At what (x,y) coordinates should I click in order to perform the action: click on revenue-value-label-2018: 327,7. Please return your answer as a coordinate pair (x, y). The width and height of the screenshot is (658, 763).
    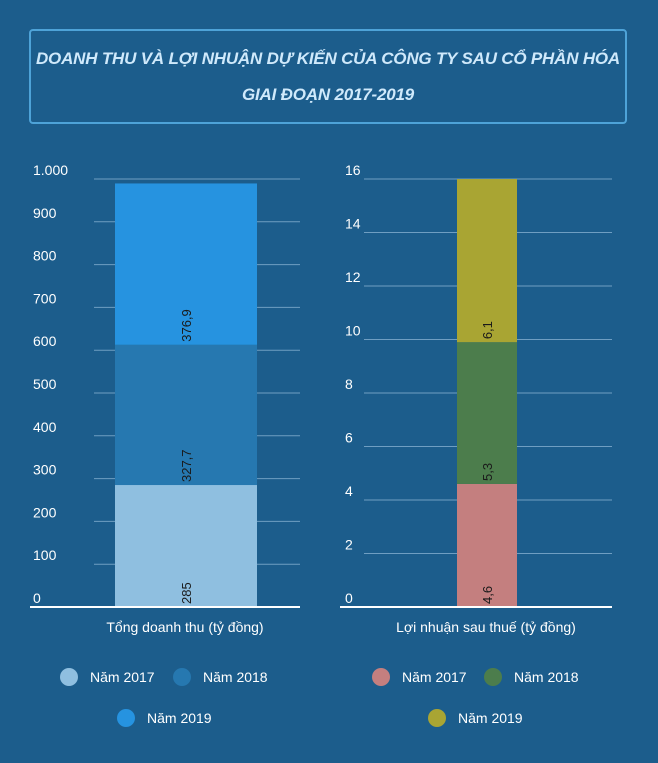
    Looking at the image, I should click on (186, 465).